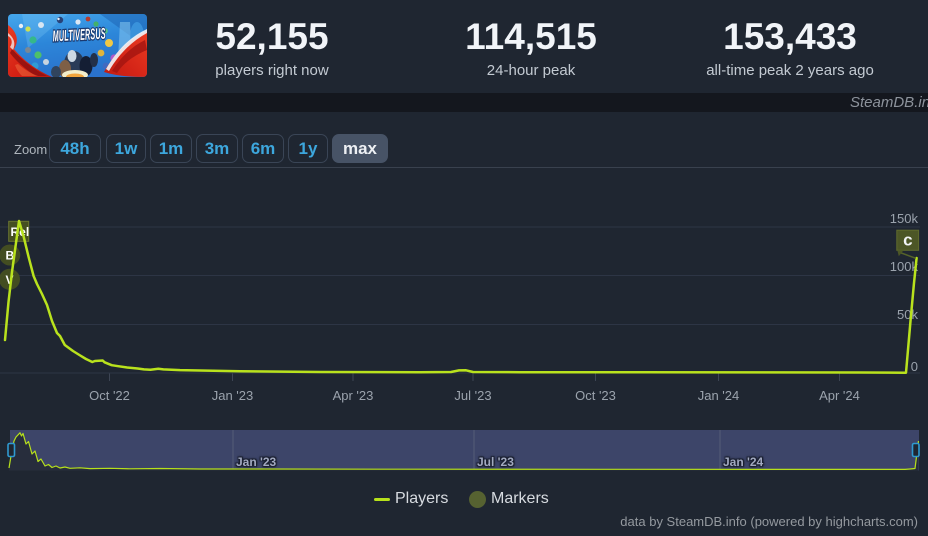 The height and width of the screenshot is (536, 928). What do you see at coordinates (907, 239) in the screenshot?
I see `svg-text: c` at bounding box center [907, 239].